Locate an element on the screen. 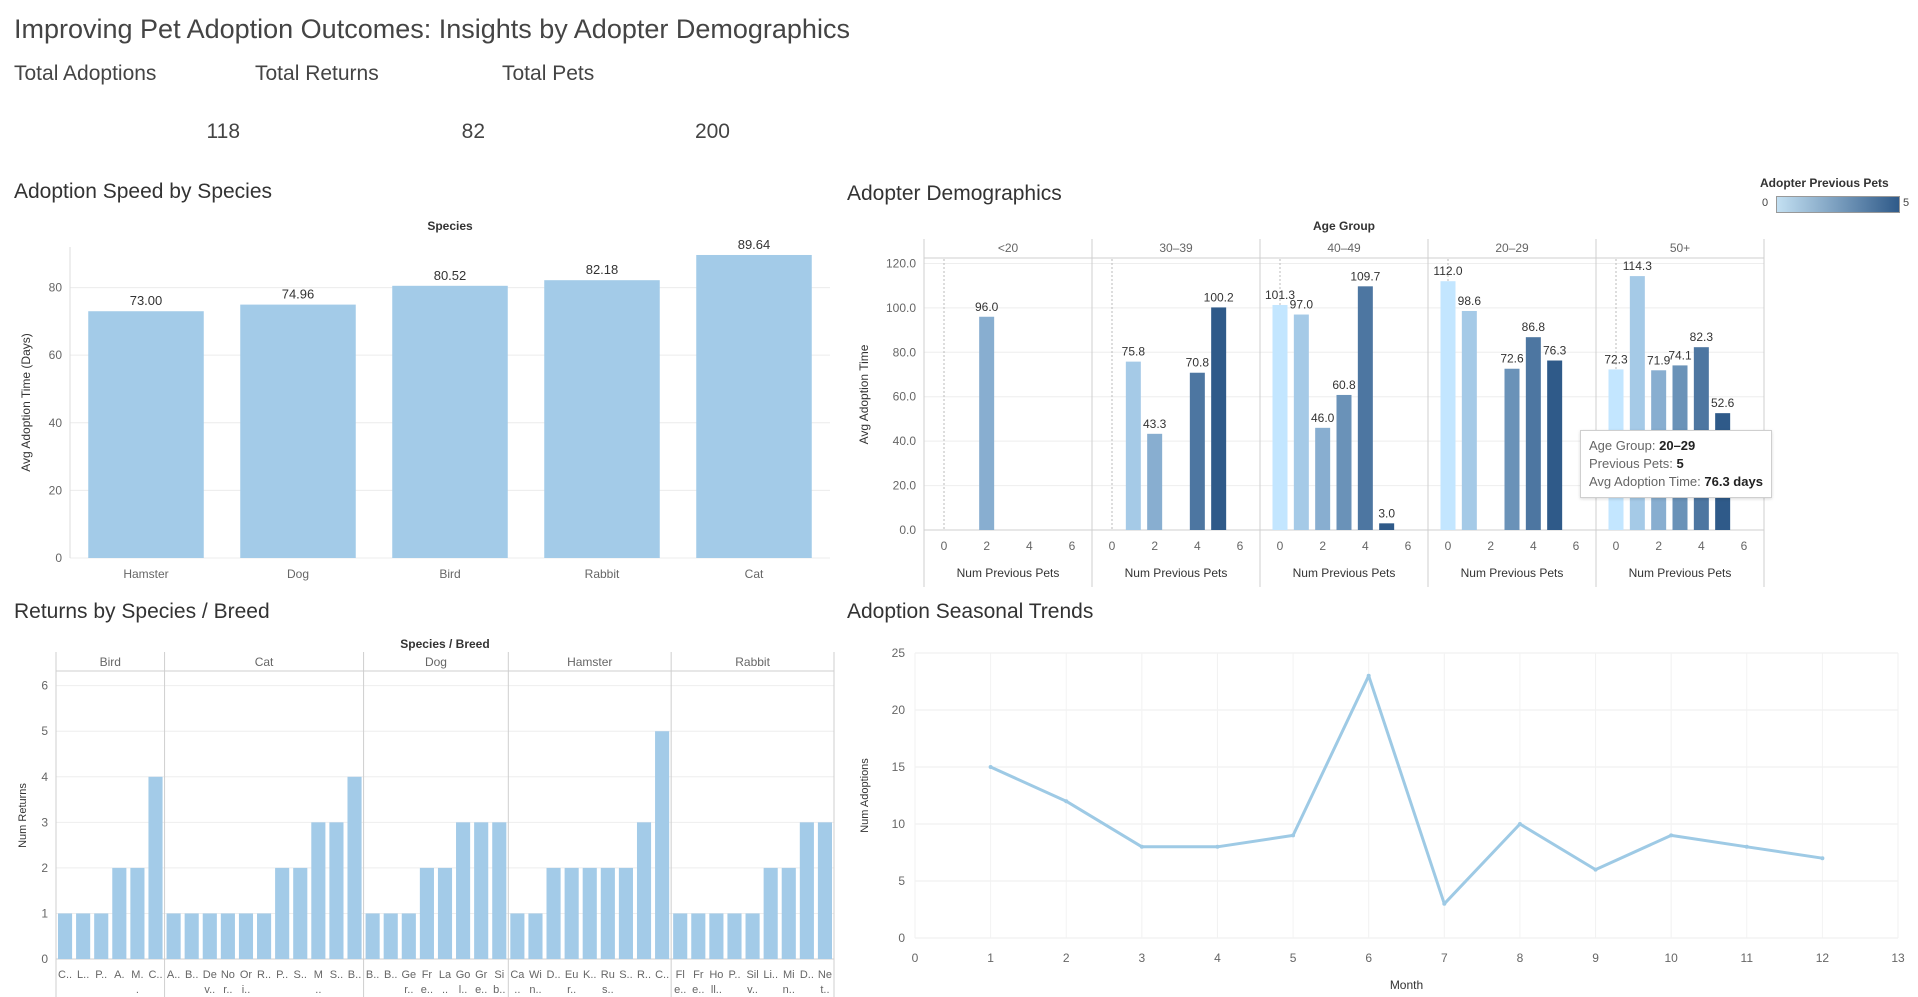  breed-label: Mi is located at coordinates (789, 975).